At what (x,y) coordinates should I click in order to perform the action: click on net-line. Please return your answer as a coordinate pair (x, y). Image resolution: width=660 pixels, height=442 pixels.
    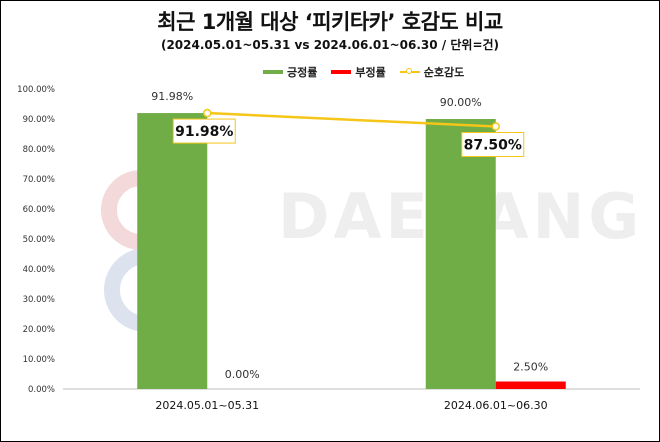
    Looking at the image, I should click on (351, 119).